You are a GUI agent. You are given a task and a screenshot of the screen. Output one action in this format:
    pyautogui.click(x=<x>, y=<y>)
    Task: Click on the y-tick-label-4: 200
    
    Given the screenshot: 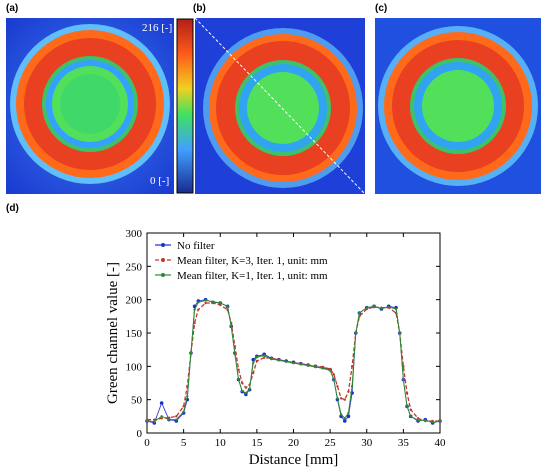 What is the action you would take?
    pyautogui.click(x=134, y=301)
    